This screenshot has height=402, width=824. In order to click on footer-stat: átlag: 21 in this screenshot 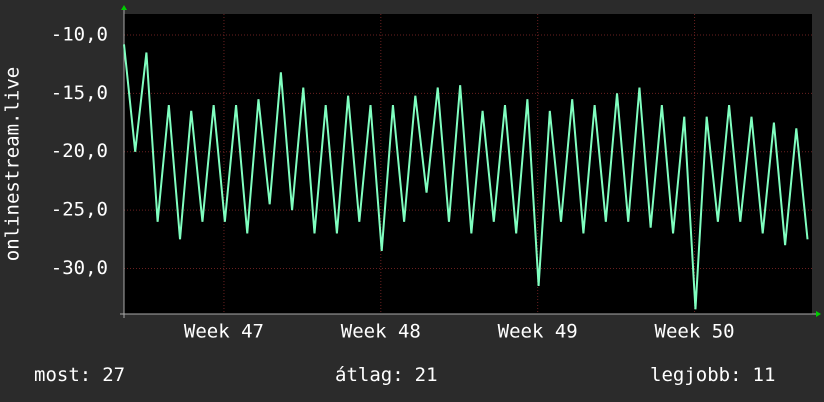, I will do `click(386, 375)`.